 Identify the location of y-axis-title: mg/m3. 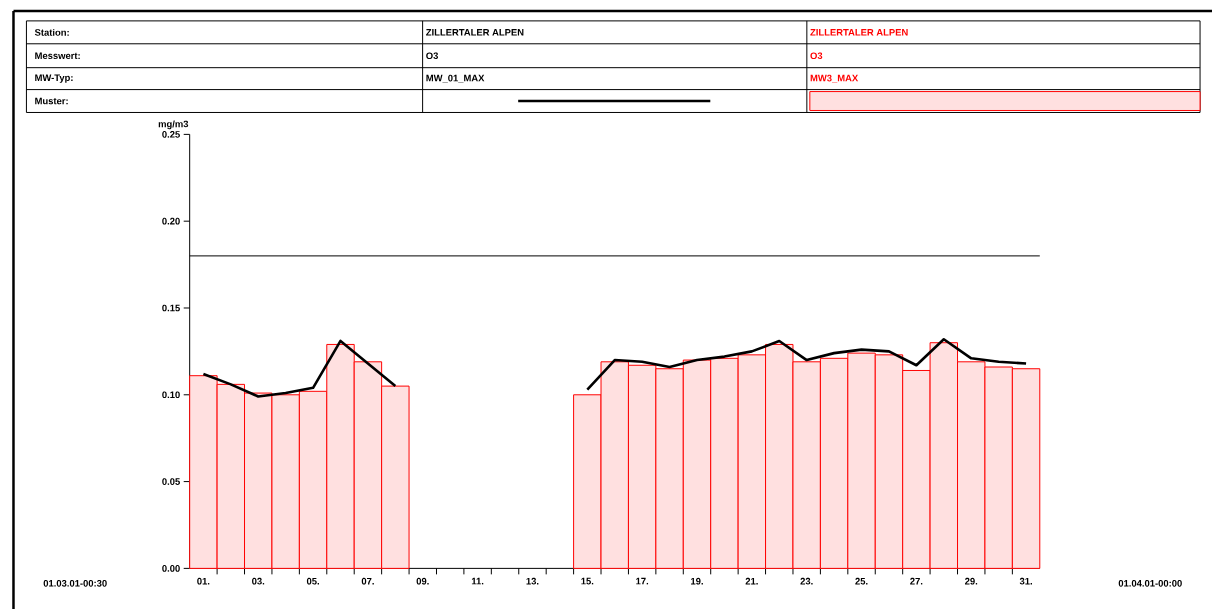
(173, 125).